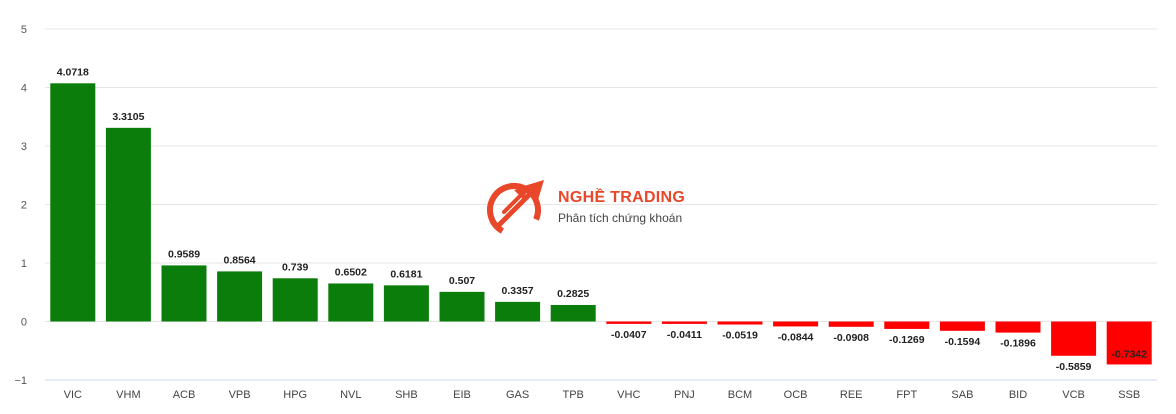 This screenshot has width=1176, height=414. Describe the element at coordinates (573, 294) in the screenshot. I see `data-label: 0.2825` at that location.